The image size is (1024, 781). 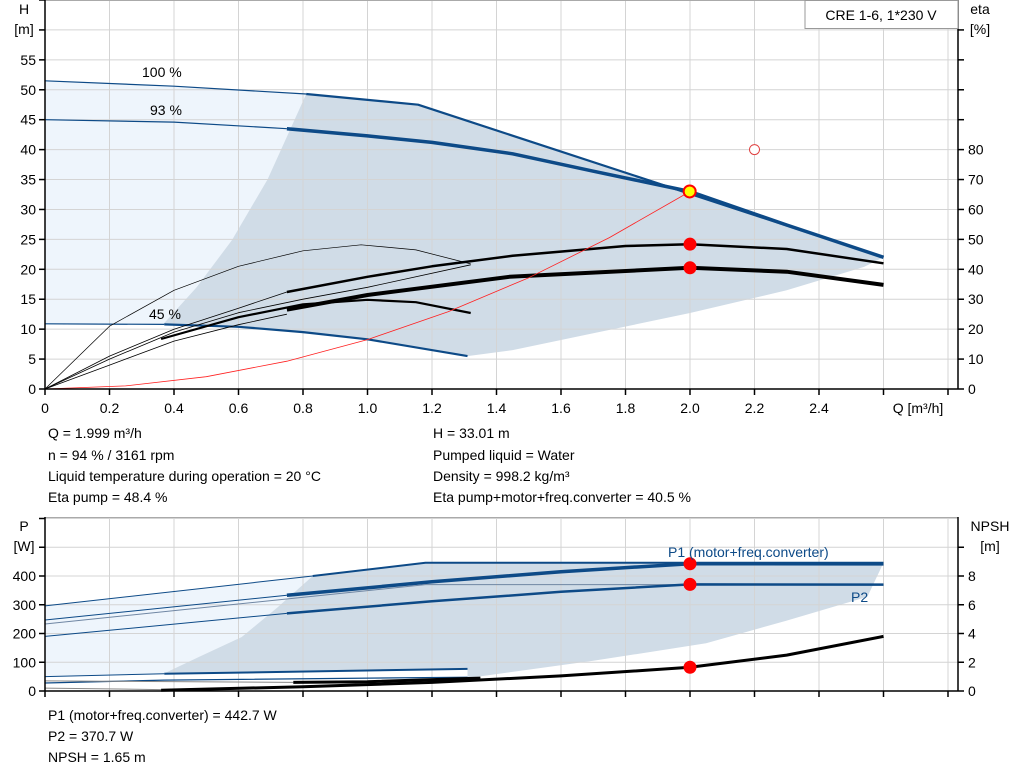 I want to click on right-axis-tick-label: 80, so click(x=976, y=150).